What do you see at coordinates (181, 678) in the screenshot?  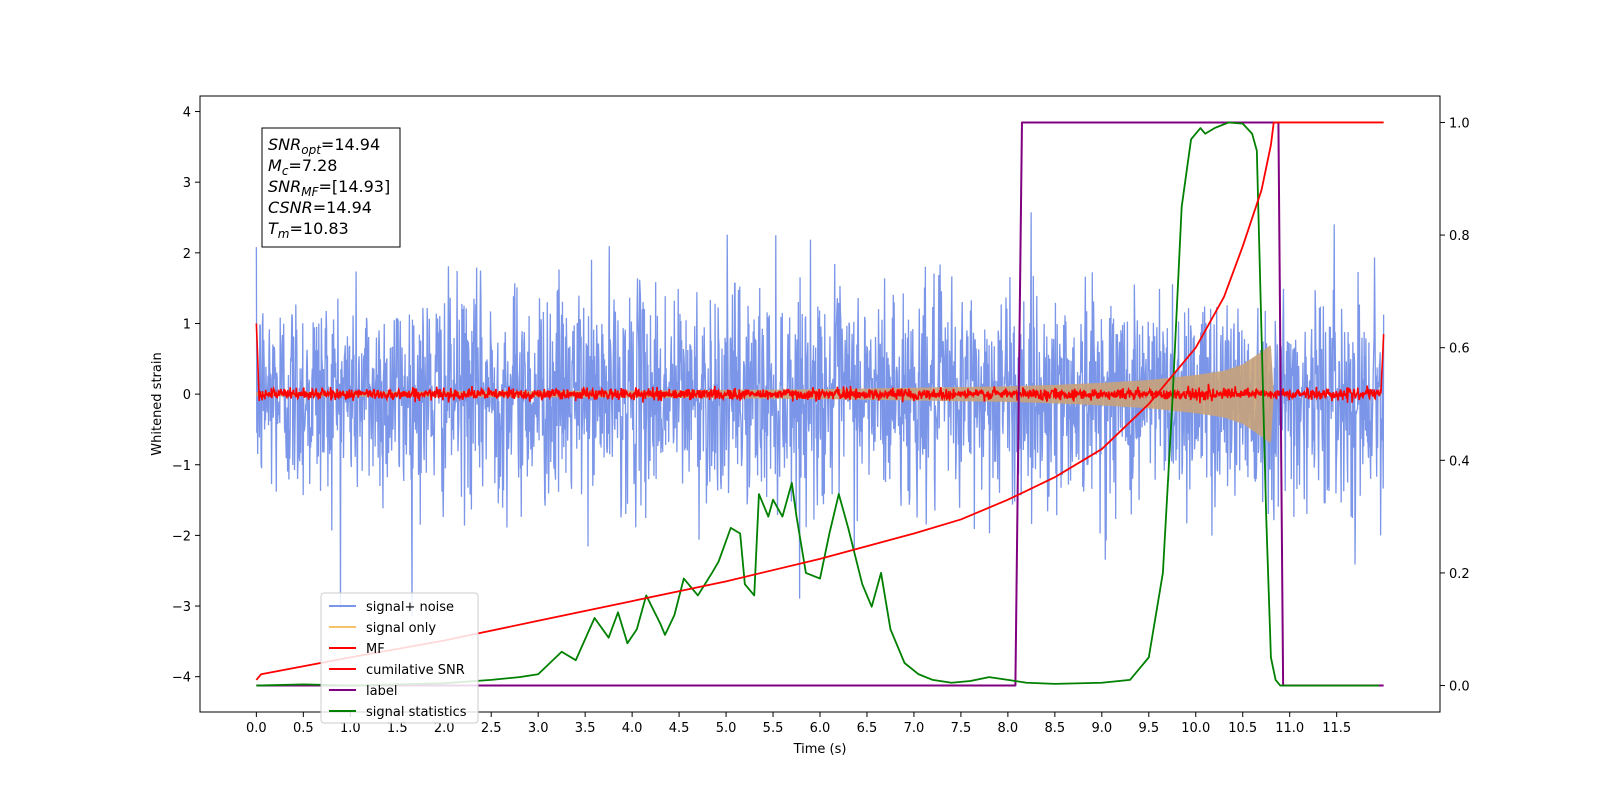 I see `y-tick-label: −4` at bounding box center [181, 678].